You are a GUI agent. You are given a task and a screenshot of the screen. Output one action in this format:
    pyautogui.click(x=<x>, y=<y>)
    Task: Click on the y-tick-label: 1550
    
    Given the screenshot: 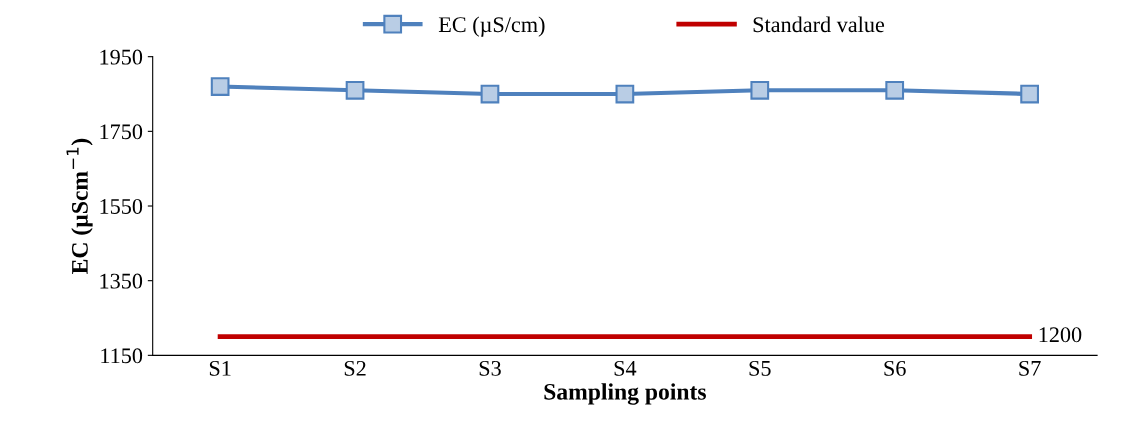 What is the action you would take?
    pyautogui.click(x=121, y=206)
    